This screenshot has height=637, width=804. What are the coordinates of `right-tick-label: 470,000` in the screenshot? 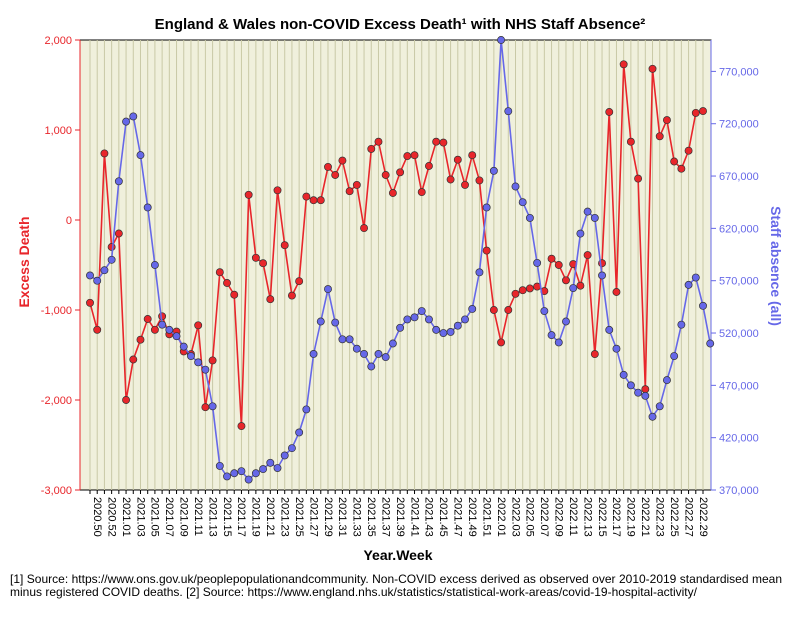 It's located at (739, 386).